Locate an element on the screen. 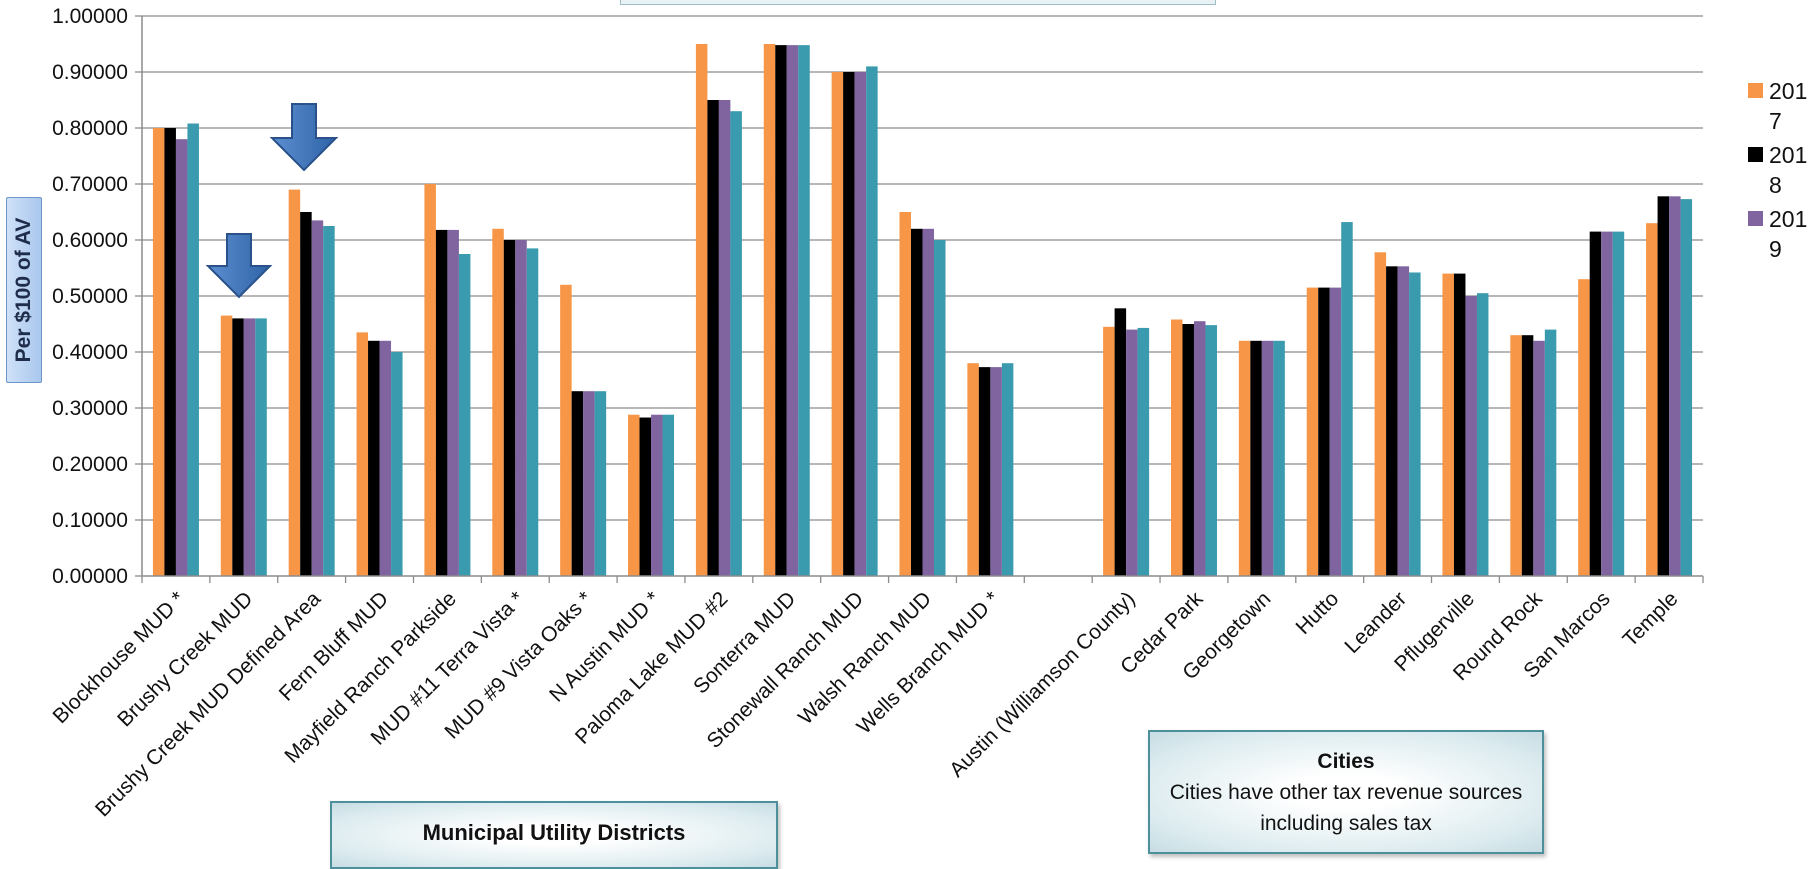  y-tick-label: 0.50000 is located at coordinates (90, 296).